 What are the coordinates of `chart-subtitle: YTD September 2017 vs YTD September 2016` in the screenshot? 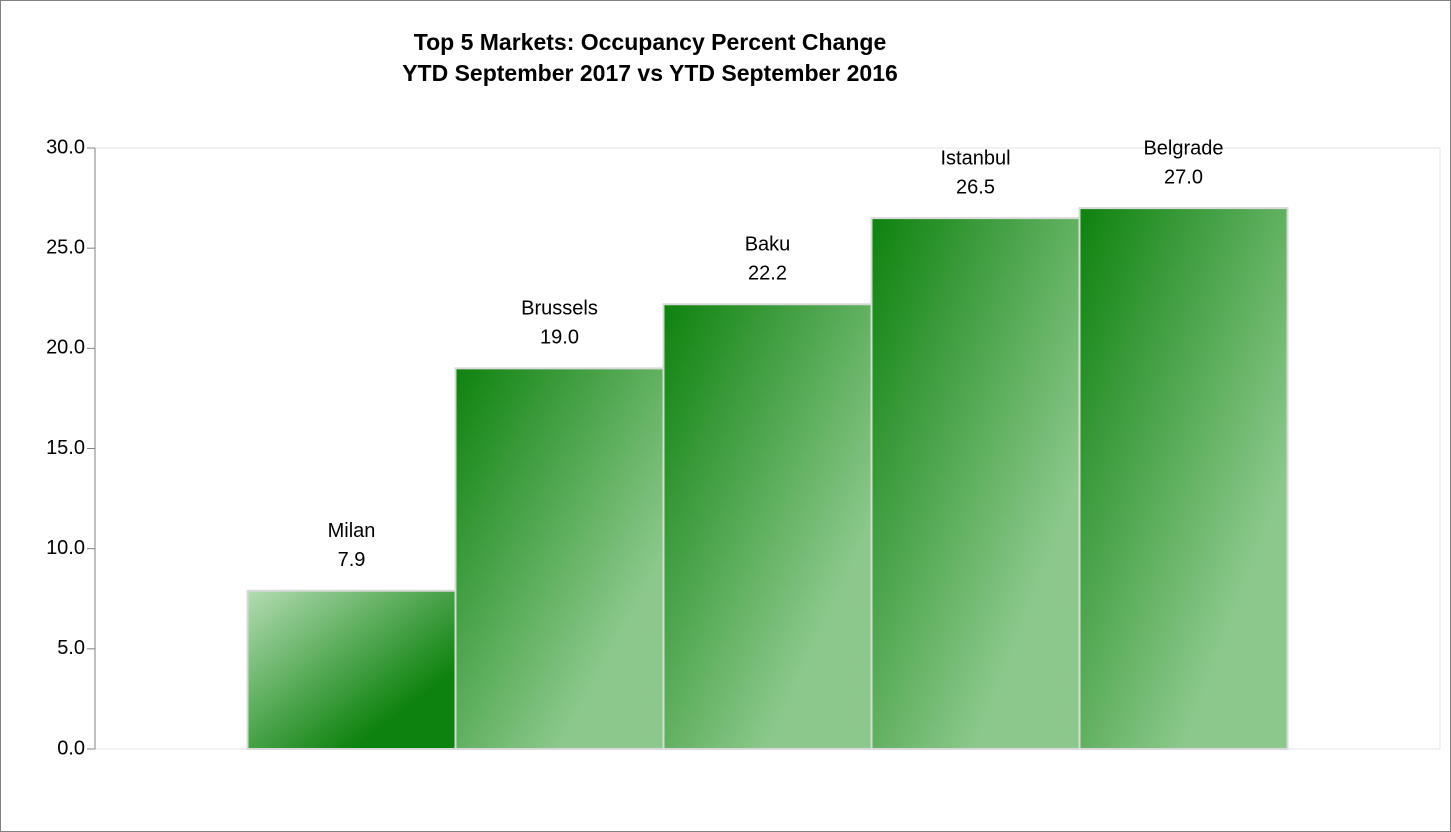 It's located at (650, 73).